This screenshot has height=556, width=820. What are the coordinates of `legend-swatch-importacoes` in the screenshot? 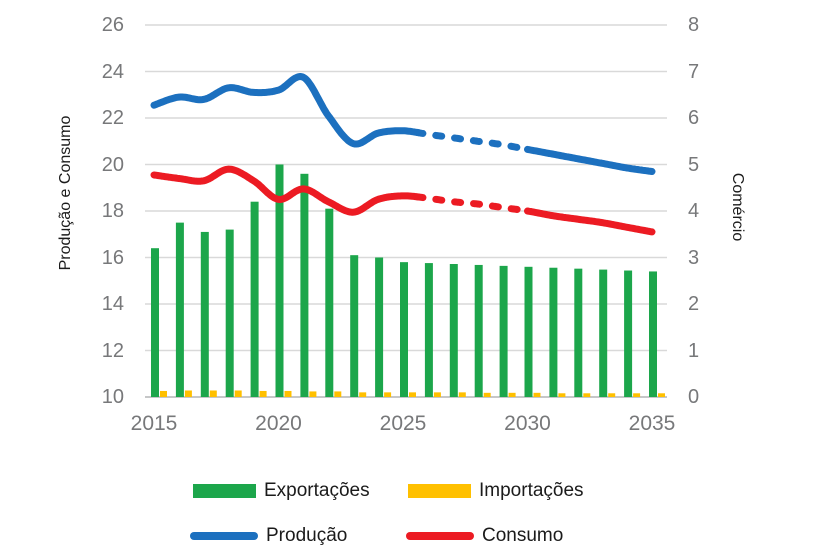 It's located at (439, 491).